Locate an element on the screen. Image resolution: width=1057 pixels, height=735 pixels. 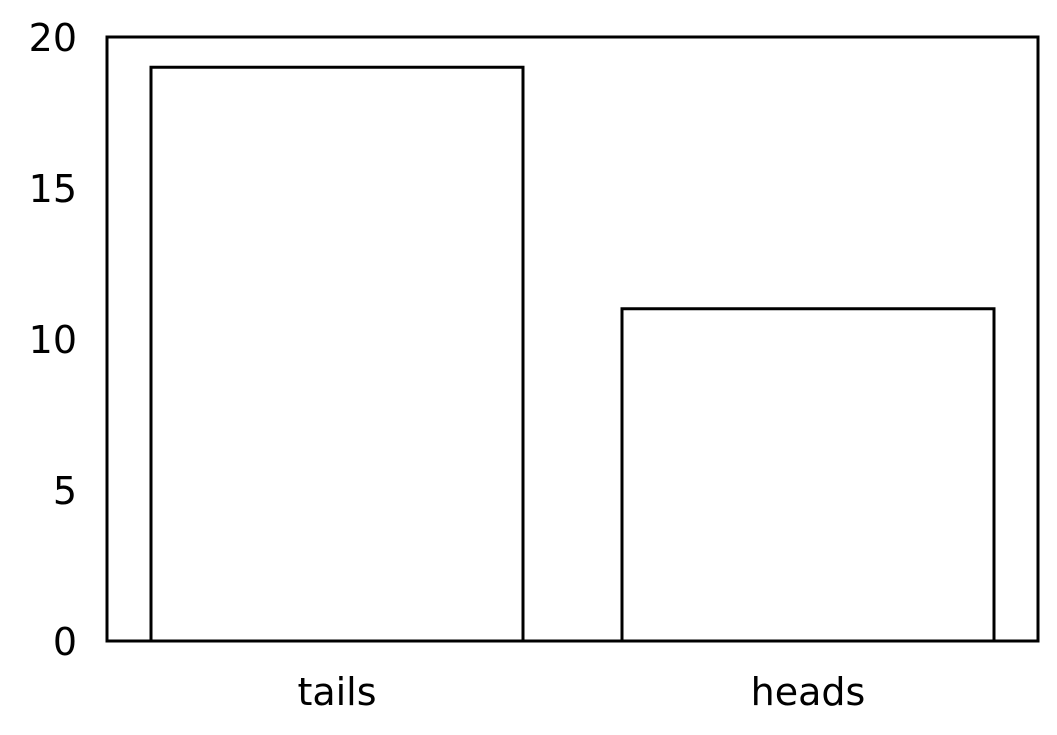
y-tick-label-5: 5 is located at coordinates (65, 491).